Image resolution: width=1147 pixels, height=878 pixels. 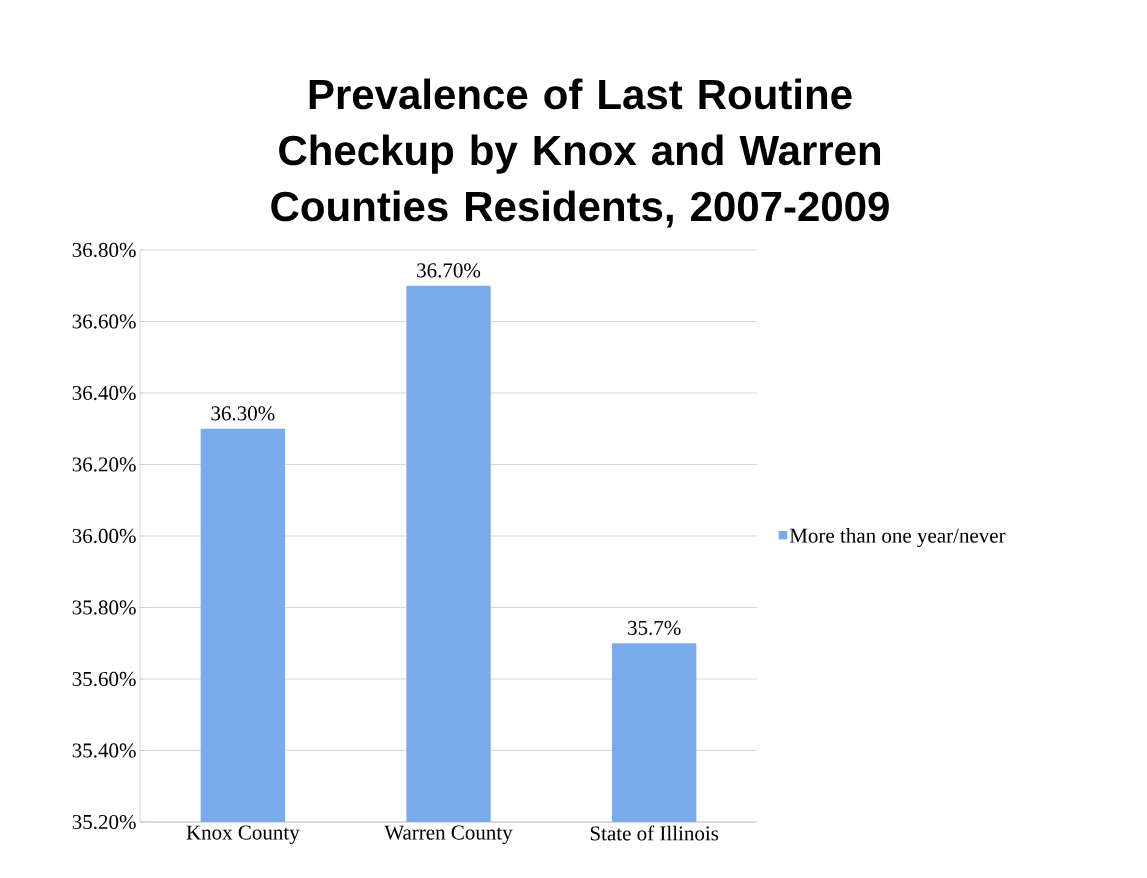 What do you see at coordinates (580, 153) in the screenshot?
I see `chart-title: Prevalence of Last Routine Checkup by Knox and Warren Counties Residents, 2007-2009` at bounding box center [580, 153].